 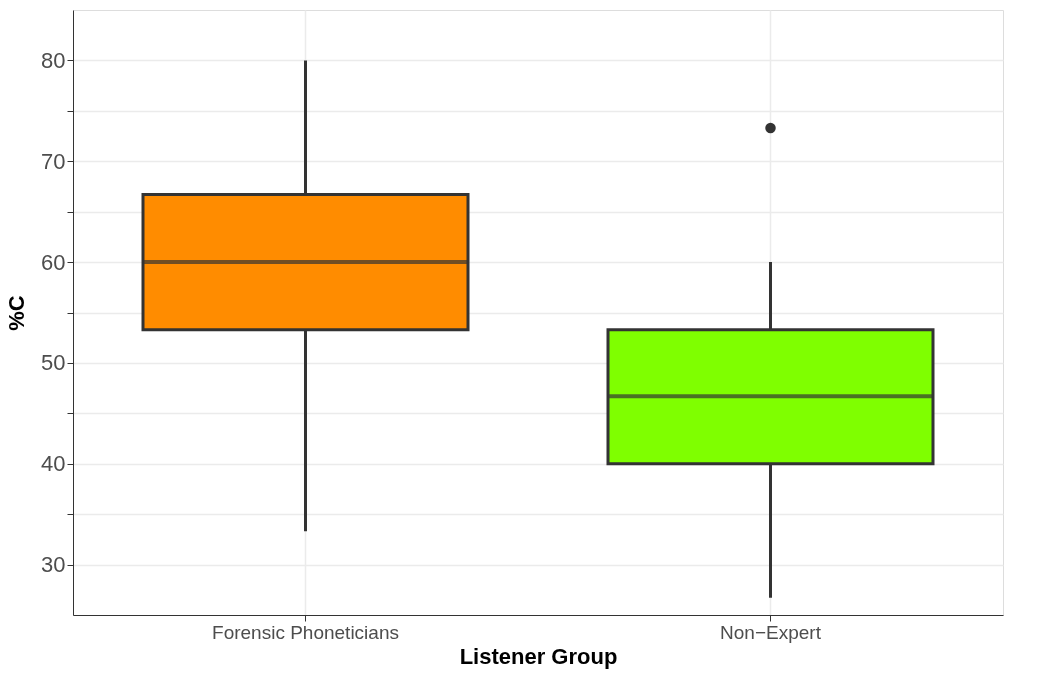 What do you see at coordinates (53, 262) in the screenshot?
I see `y-tick-label: 60` at bounding box center [53, 262].